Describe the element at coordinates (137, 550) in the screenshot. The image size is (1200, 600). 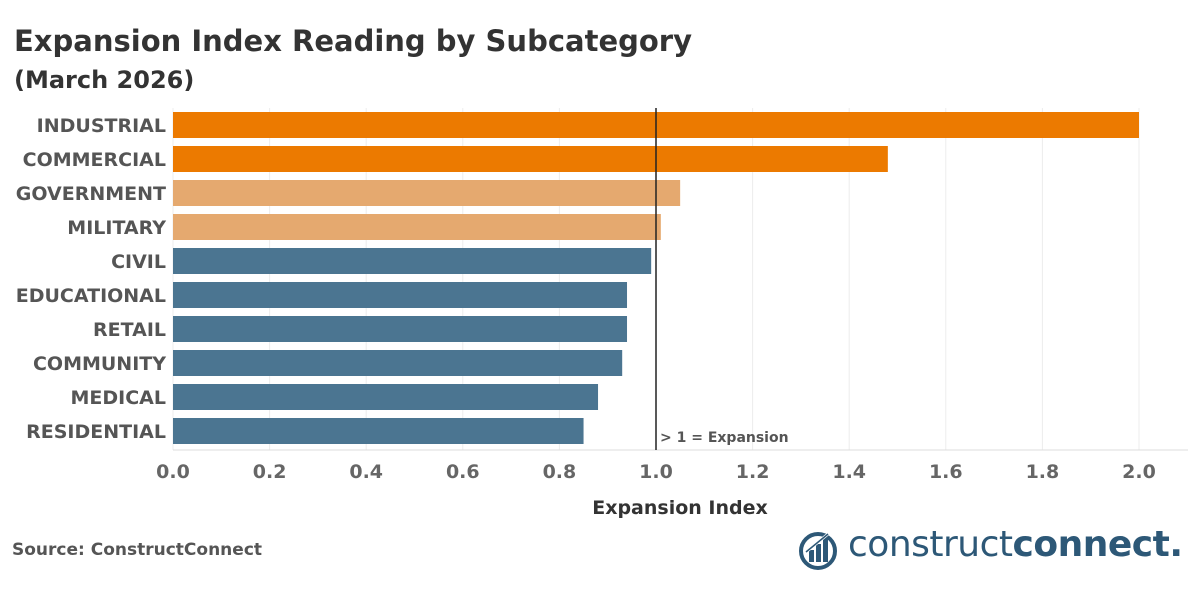
I see `source-note: Source: ConstructConnect` at that location.